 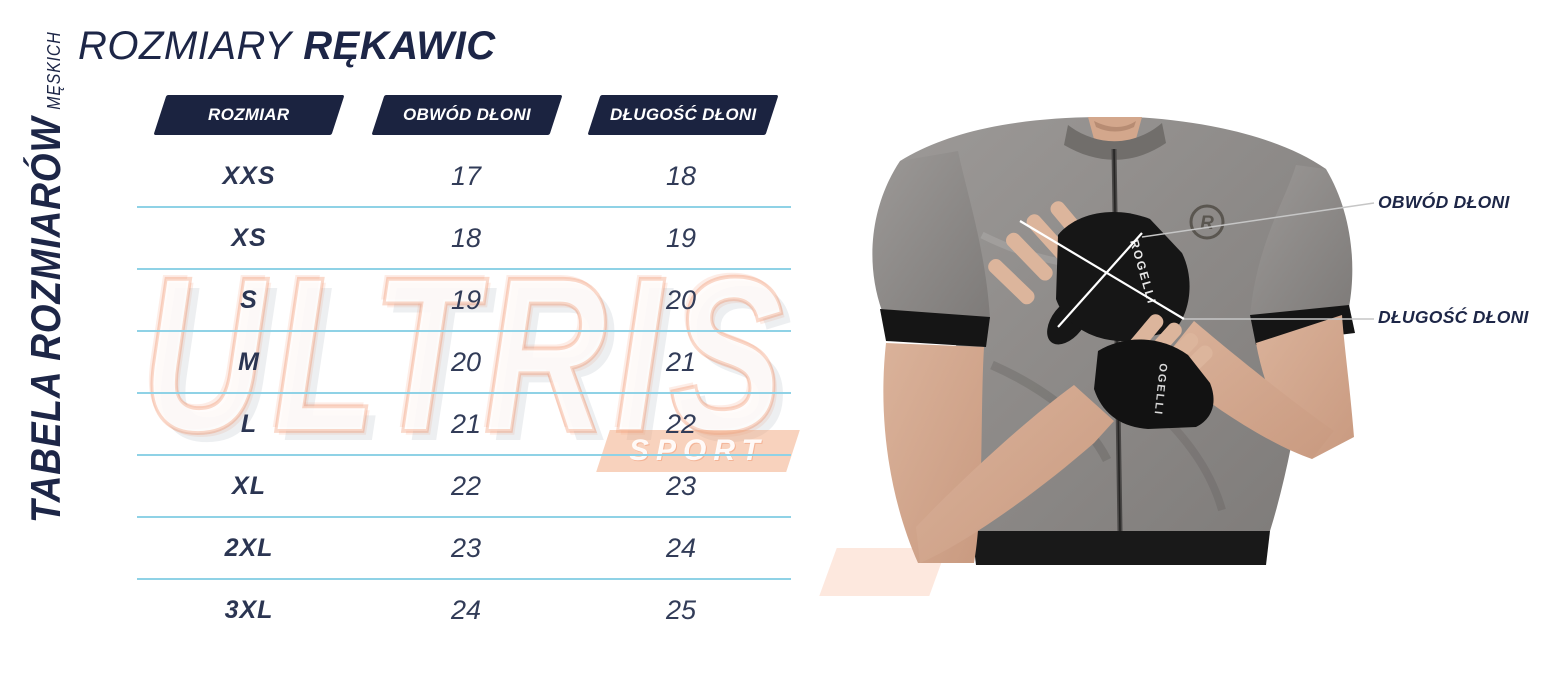 I want to click on header-badge-length: DŁUGOŚĆ DŁONI, so click(x=683, y=115).